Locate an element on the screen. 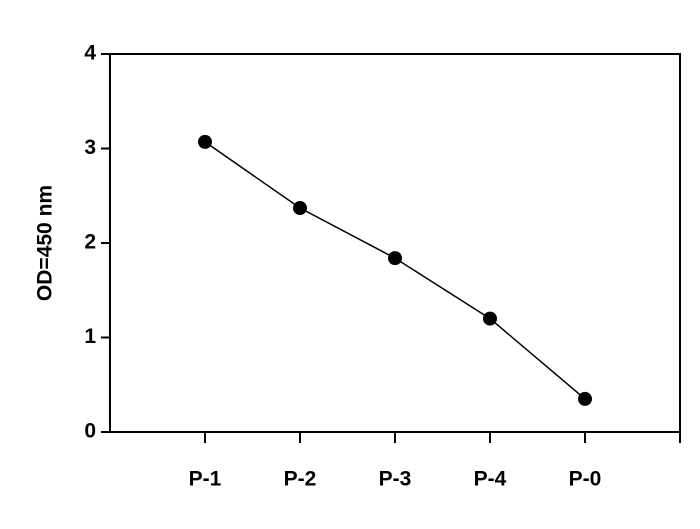  x-tick-label: P-4 is located at coordinates (490, 479).